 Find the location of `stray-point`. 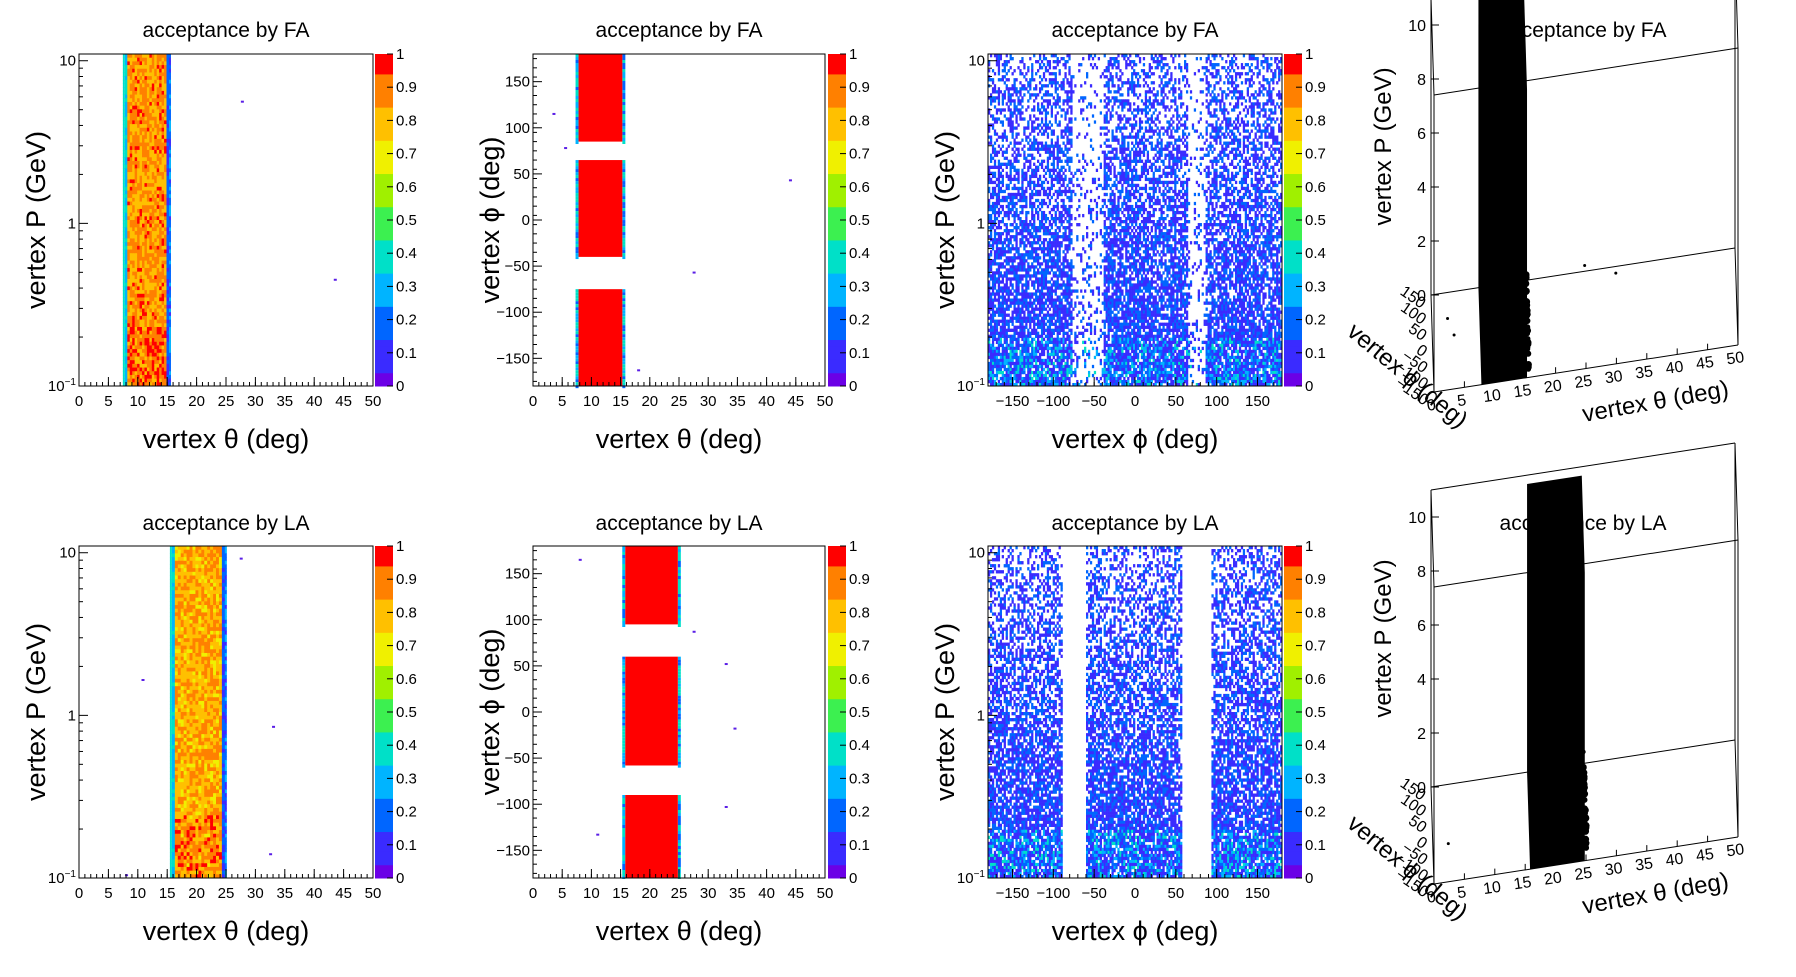

stray-point is located at coordinates (335, 280).